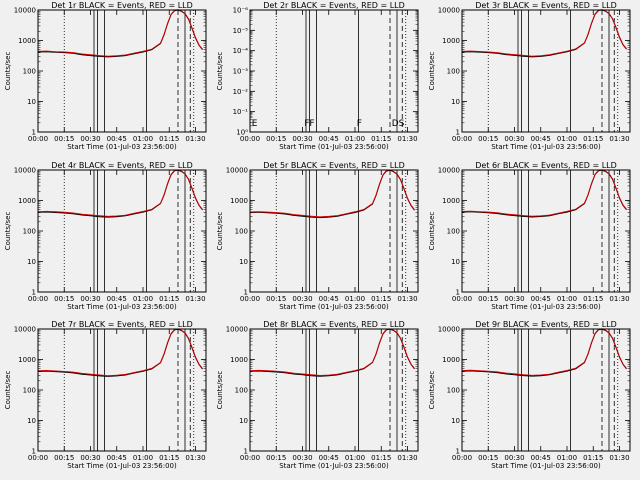  What do you see at coordinates (309, 124) in the screenshot?
I see `flag-label: FF` at bounding box center [309, 124].